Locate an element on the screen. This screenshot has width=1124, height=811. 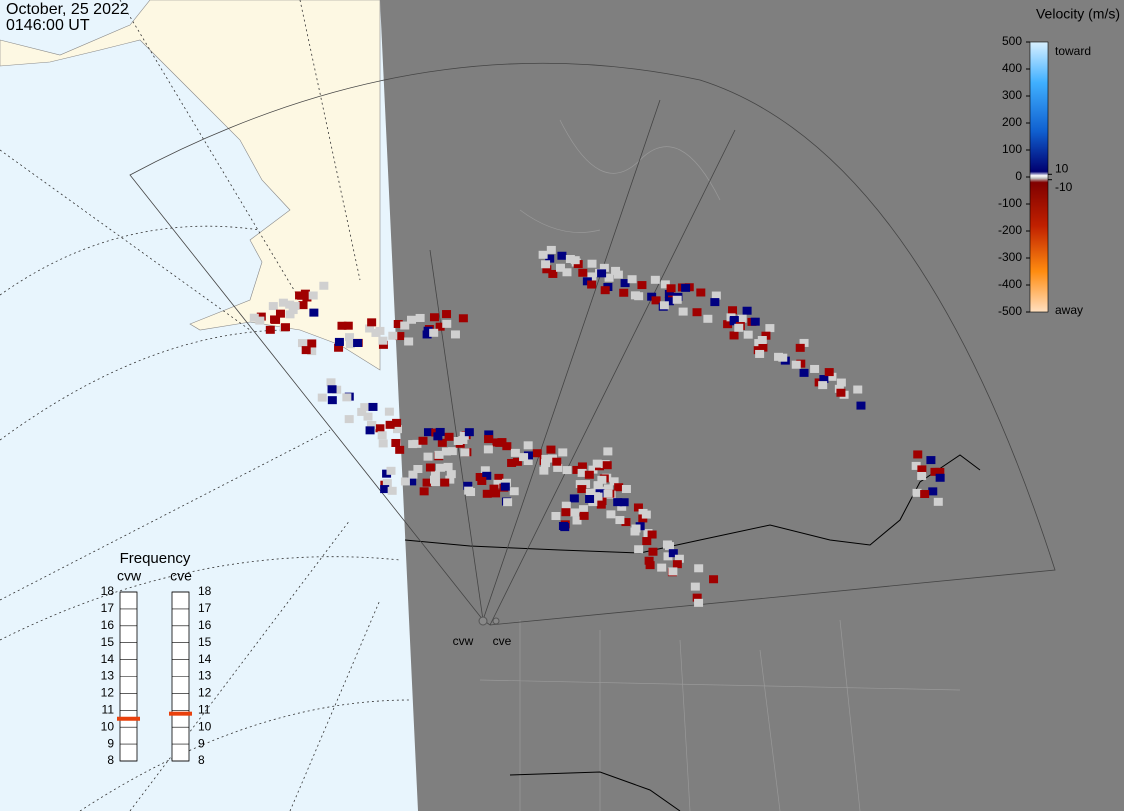
frequency-tick-label: 17 is located at coordinates (205, 608).